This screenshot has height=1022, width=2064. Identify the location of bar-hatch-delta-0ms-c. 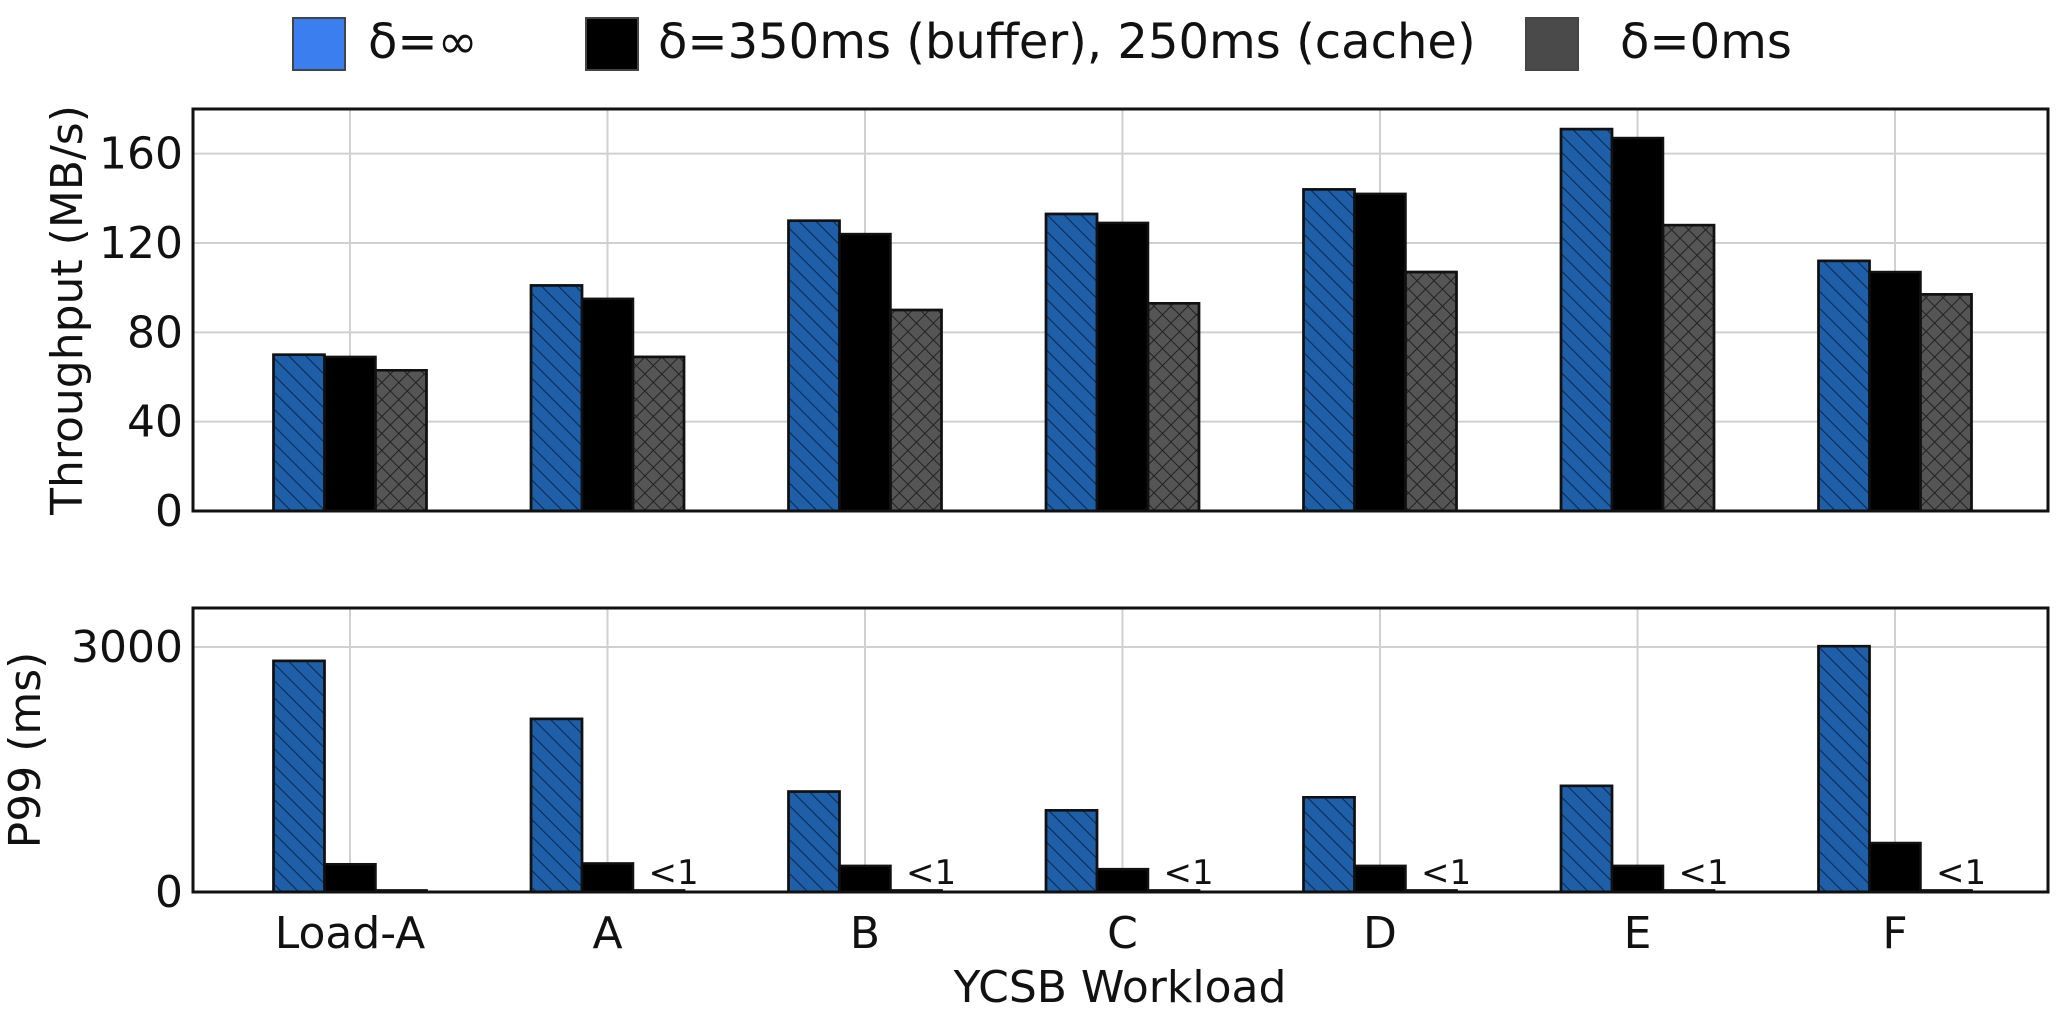
(1173, 407).